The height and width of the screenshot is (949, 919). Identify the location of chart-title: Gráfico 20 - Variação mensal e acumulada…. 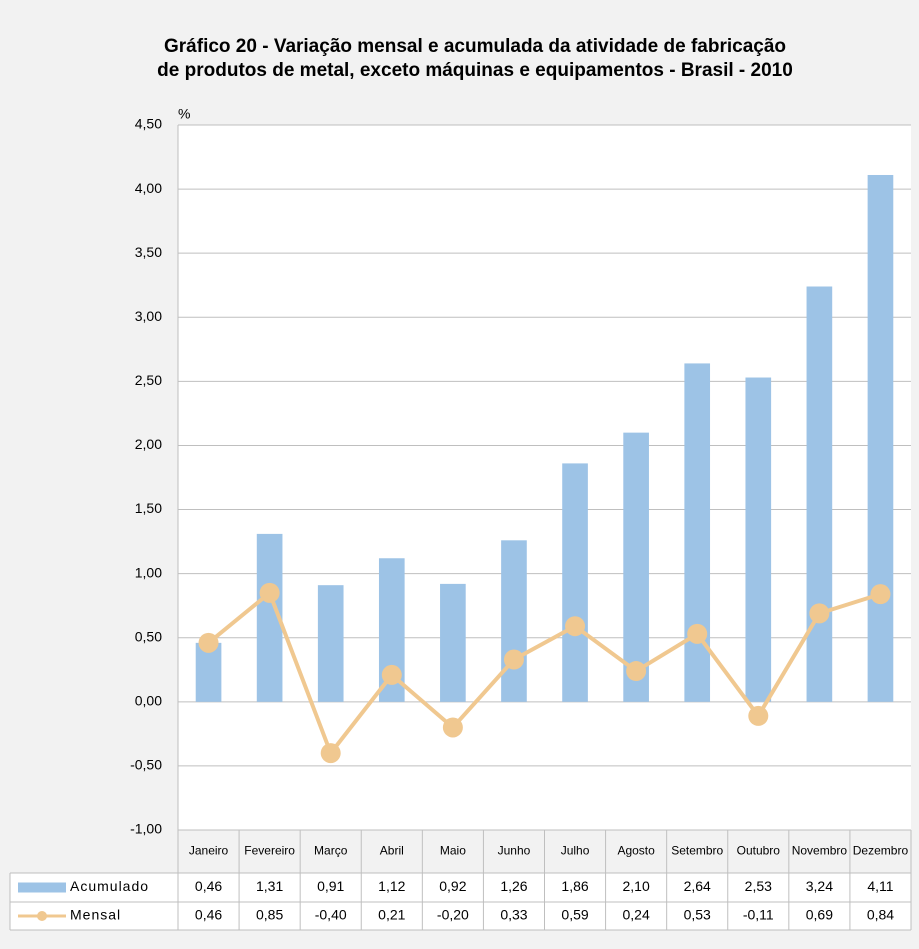
(475, 46).